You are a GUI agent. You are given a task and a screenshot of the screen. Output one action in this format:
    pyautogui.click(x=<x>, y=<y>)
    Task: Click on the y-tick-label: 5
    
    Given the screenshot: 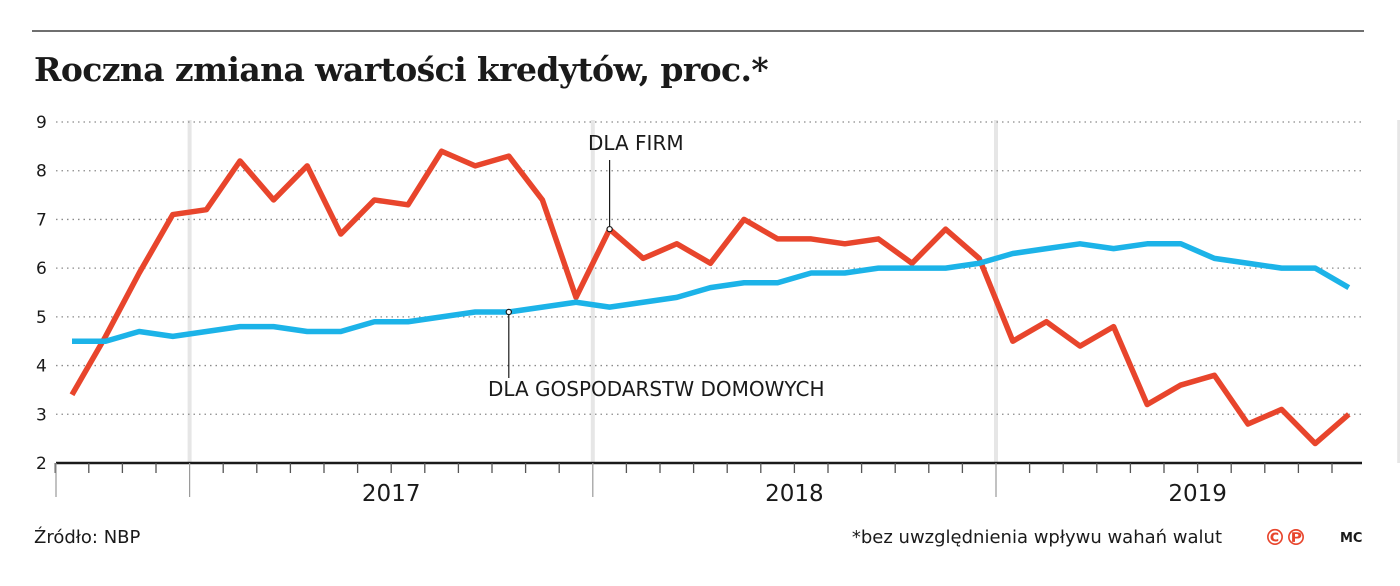 What is the action you would take?
    pyautogui.click(x=41, y=318)
    